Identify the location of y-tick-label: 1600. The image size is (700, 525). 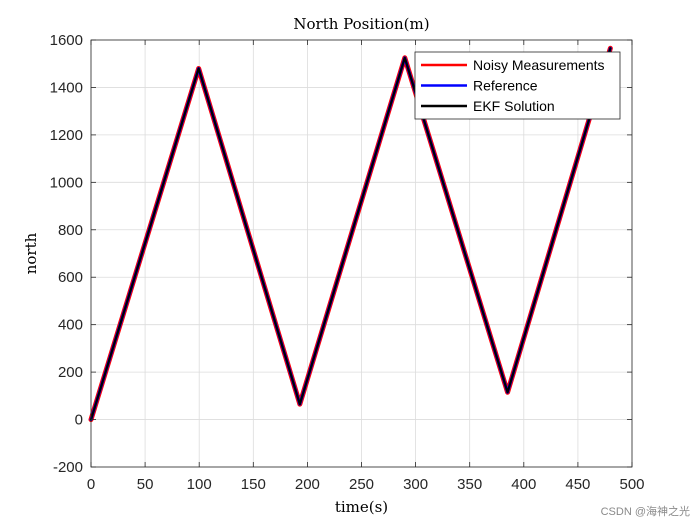
(66, 40).